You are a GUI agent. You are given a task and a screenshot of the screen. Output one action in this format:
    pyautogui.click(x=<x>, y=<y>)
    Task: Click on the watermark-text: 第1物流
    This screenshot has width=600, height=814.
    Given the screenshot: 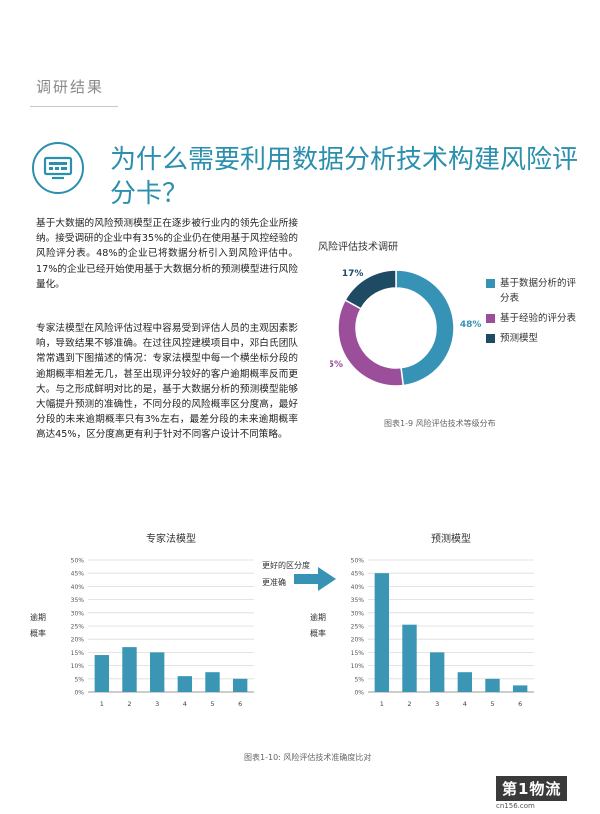 What is the action you would take?
    pyautogui.click(x=532, y=788)
    